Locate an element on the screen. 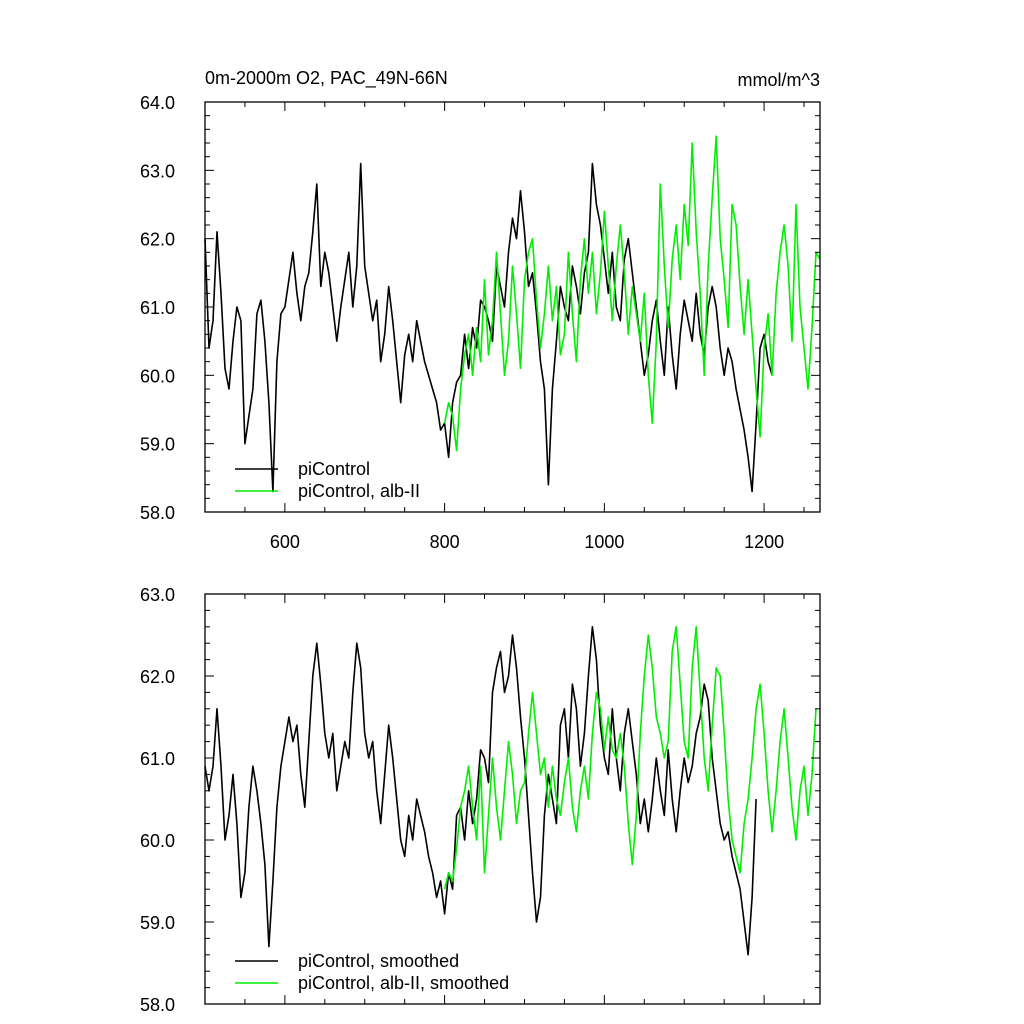 The image size is (1024, 1024). bottom-y-tick-label: 60.0 is located at coordinates (157, 841).